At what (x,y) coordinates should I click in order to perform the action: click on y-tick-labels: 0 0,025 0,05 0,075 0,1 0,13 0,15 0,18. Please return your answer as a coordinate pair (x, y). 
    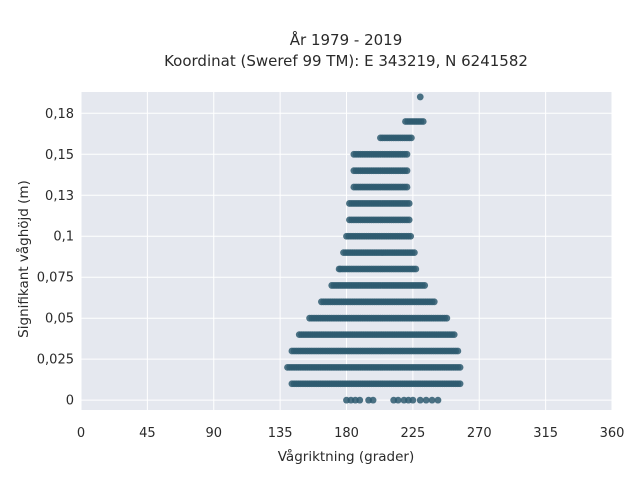
    Looking at the image, I should click on (55, 258).